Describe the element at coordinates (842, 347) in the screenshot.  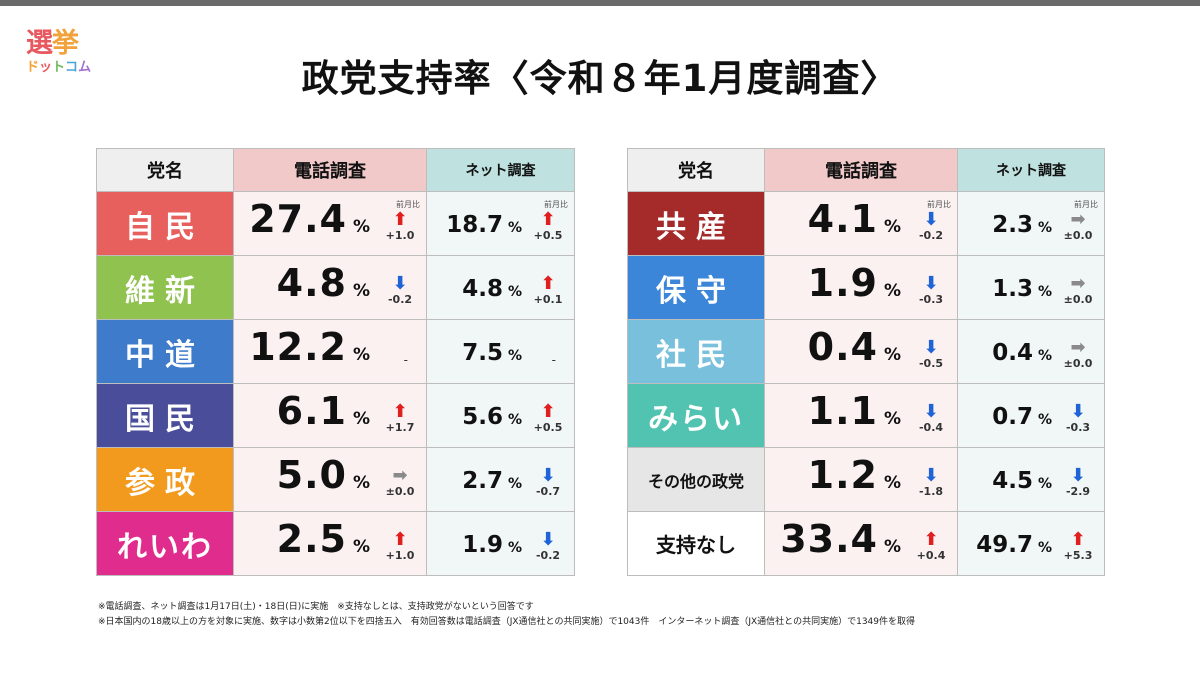
I see `tel-value-number: 0.4` at that location.